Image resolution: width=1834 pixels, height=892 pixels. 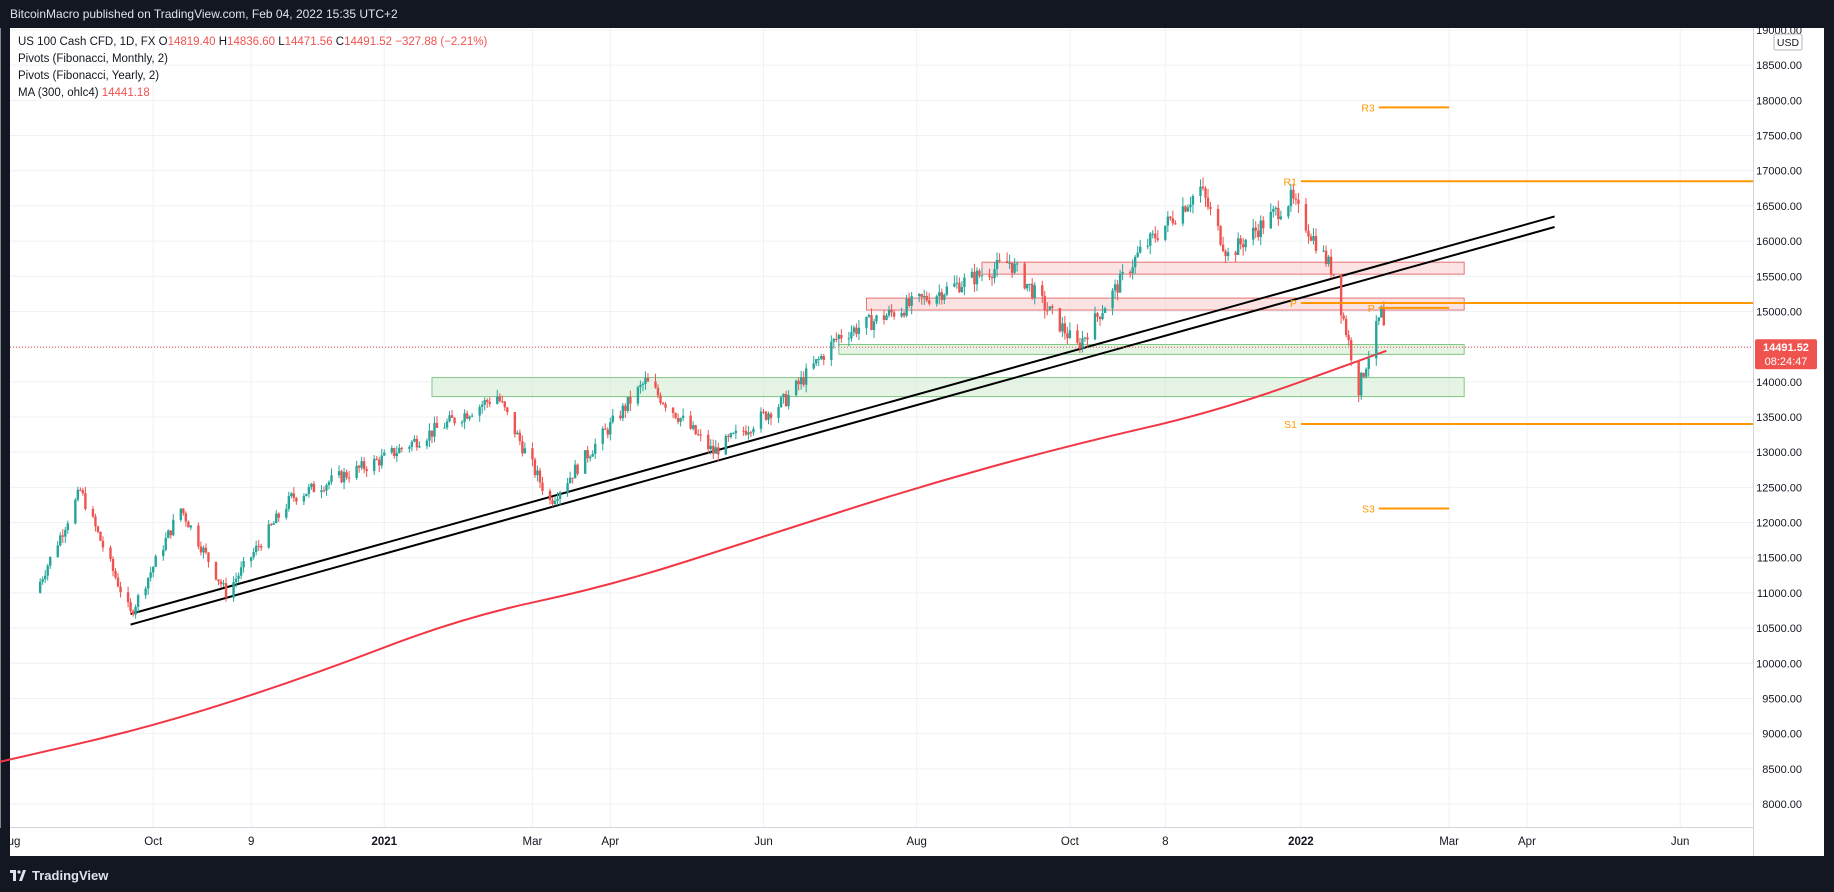 What do you see at coordinates (340, 42) in the screenshot?
I see `legend-c-label: C` at bounding box center [340, 42].